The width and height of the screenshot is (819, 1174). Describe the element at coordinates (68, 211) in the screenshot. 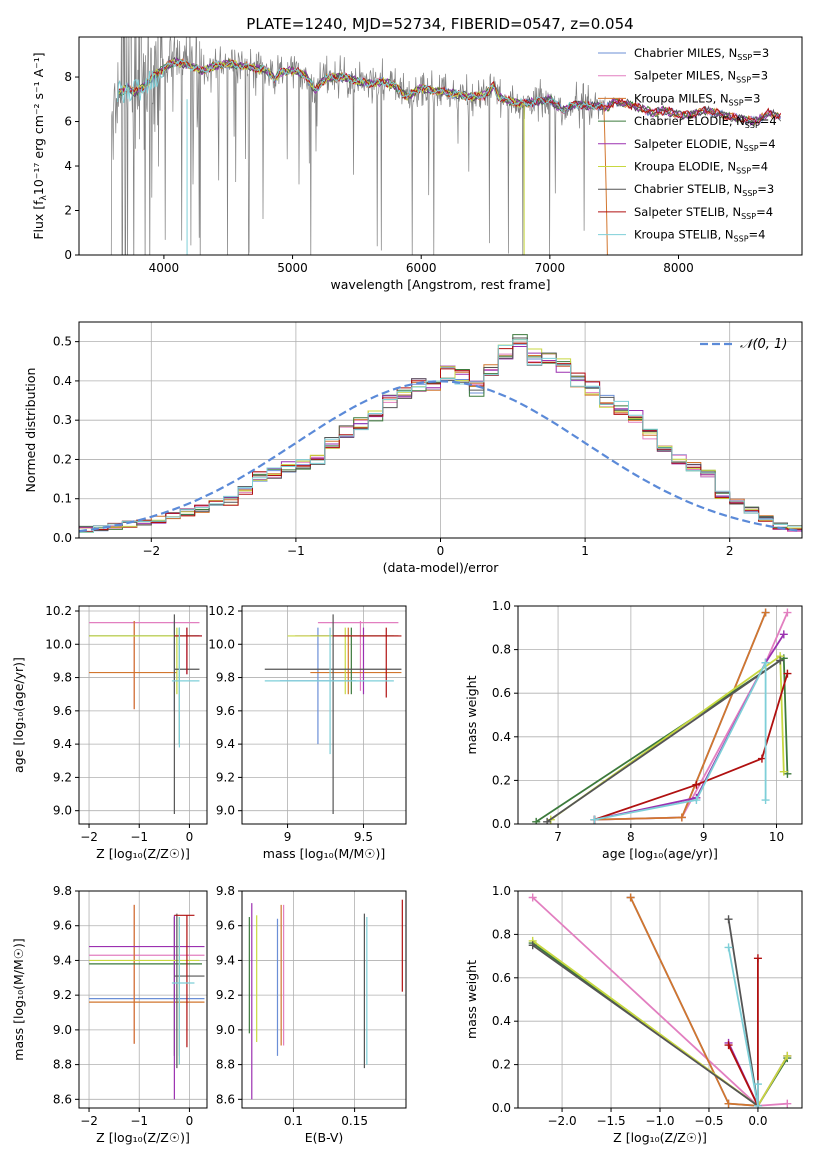

I see `ytick-label: 2` at that location.